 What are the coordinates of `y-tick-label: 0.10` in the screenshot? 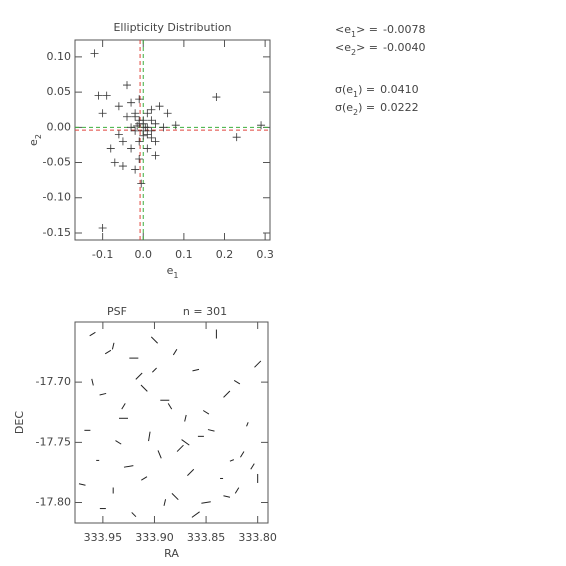 It's located at (59, 56).